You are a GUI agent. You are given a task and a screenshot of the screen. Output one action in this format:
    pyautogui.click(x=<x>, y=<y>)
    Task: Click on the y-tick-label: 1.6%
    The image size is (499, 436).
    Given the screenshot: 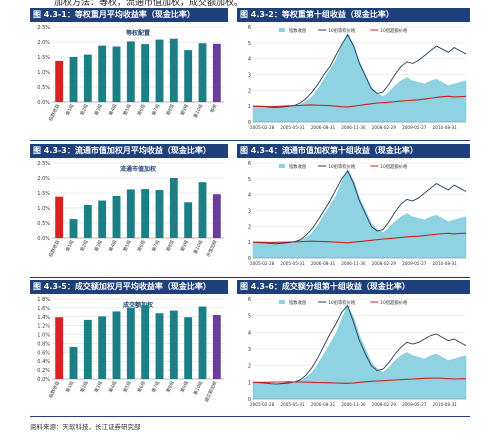 What is the action you would take?
    pyautogui.click(x=43, y=309)
    